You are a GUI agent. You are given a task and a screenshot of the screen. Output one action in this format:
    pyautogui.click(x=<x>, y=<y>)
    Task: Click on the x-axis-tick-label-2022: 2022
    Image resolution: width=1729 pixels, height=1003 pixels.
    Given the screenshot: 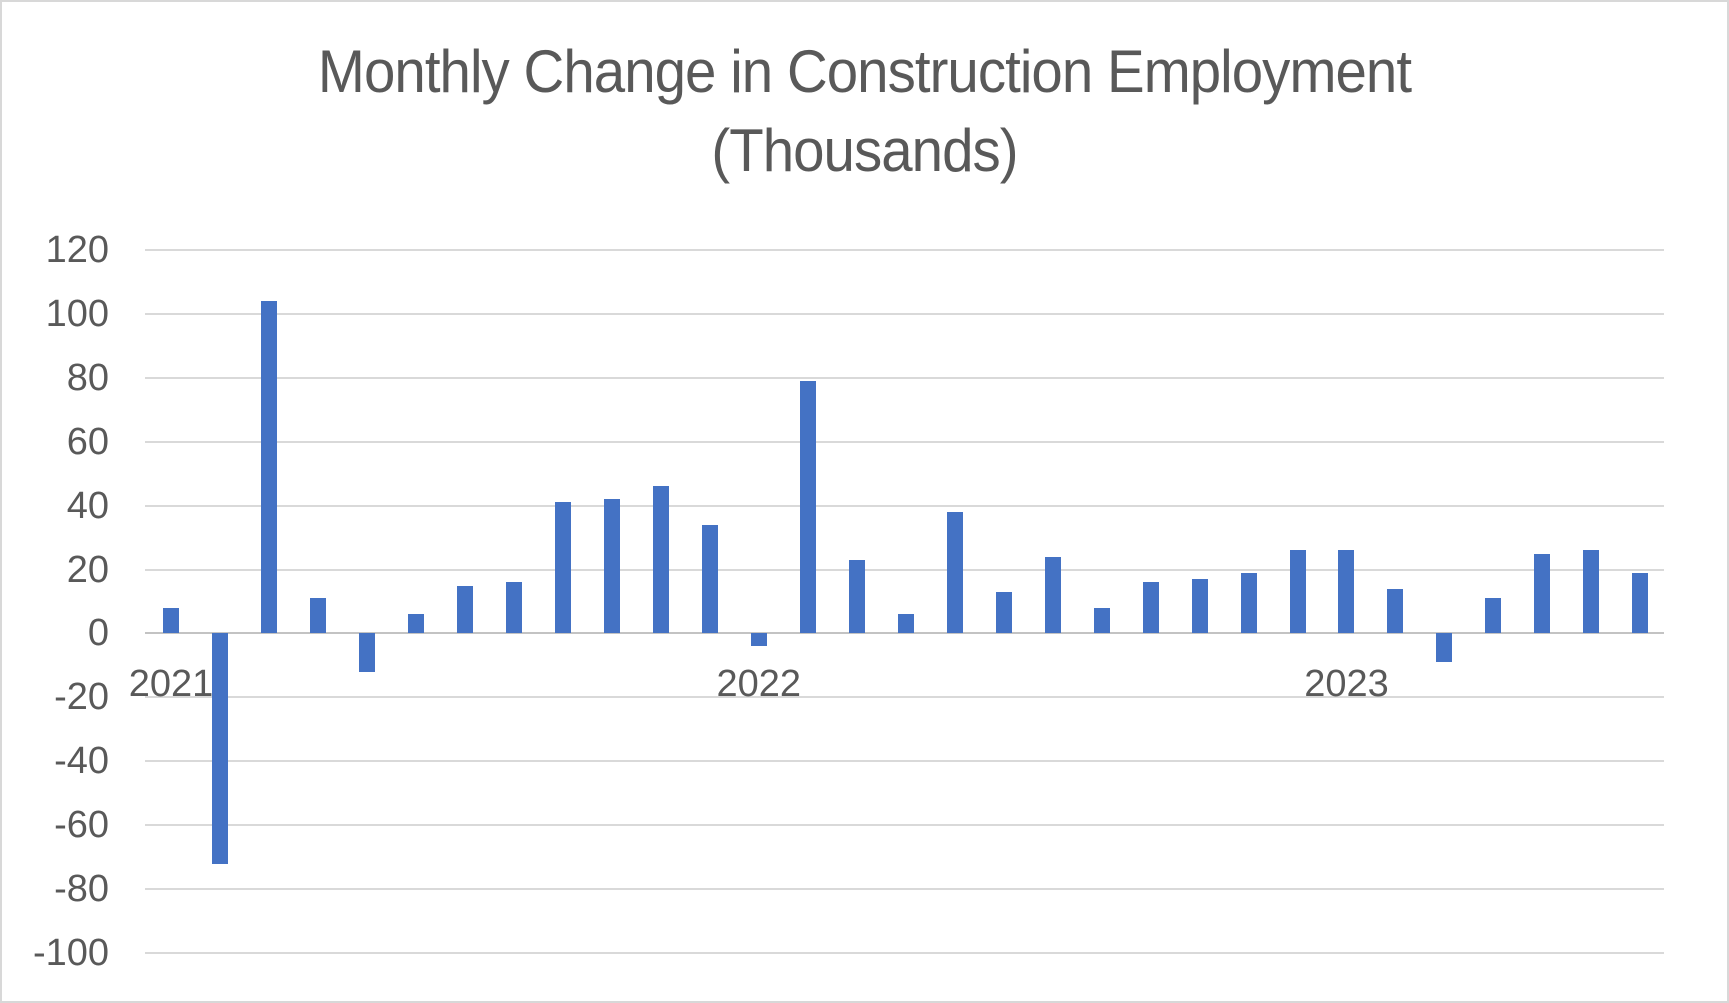 What is the action you would take?
    pyautogui.click(x=758, y=684)
    